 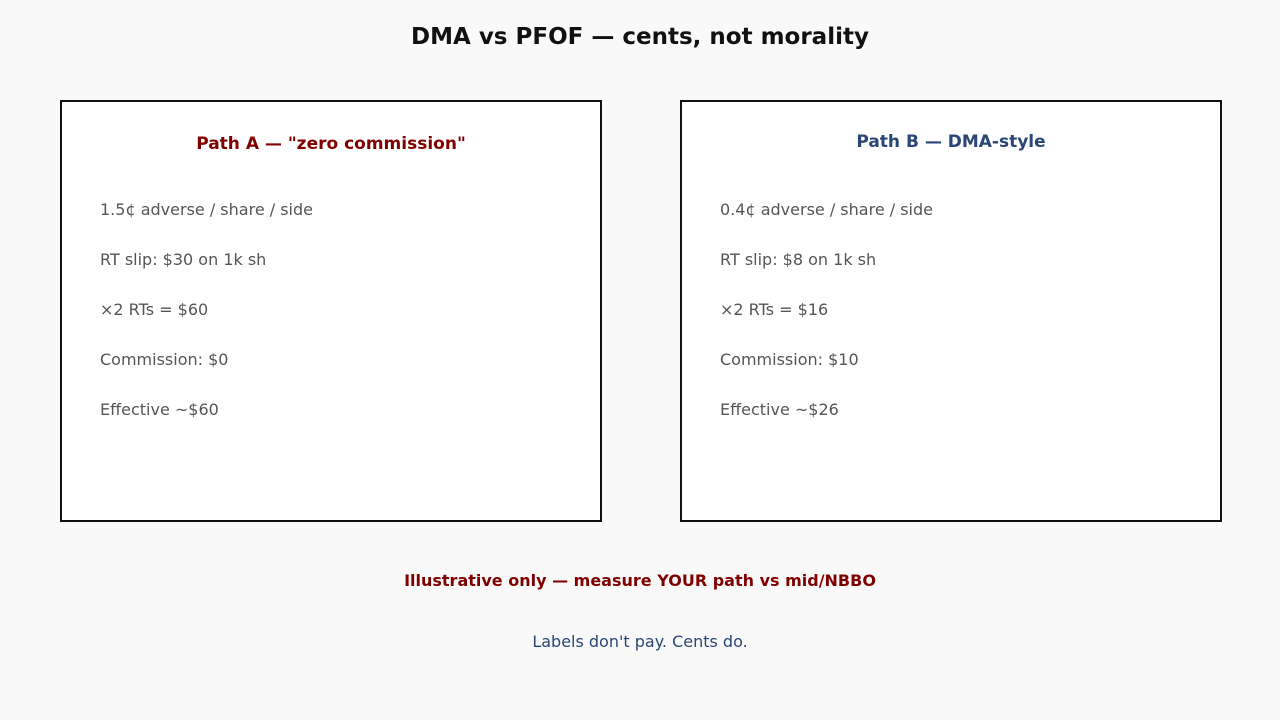 What do you see at coordinates (640, 37) in the screenshot?
I see `page-title: DMA vs PFOF — cents, not morality` at bounding box center [640, 37].